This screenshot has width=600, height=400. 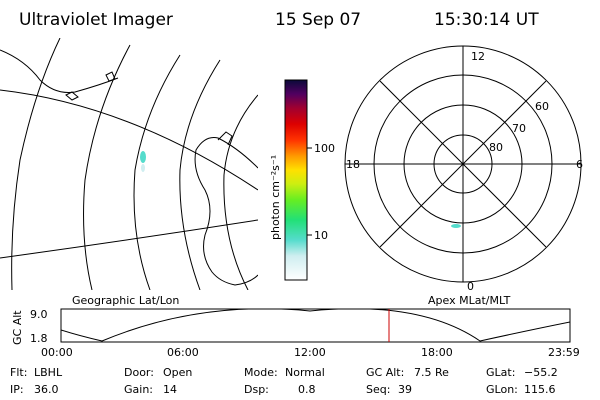 I want to click on date-label: 15 Sep 07, so click(x=318, y=20).